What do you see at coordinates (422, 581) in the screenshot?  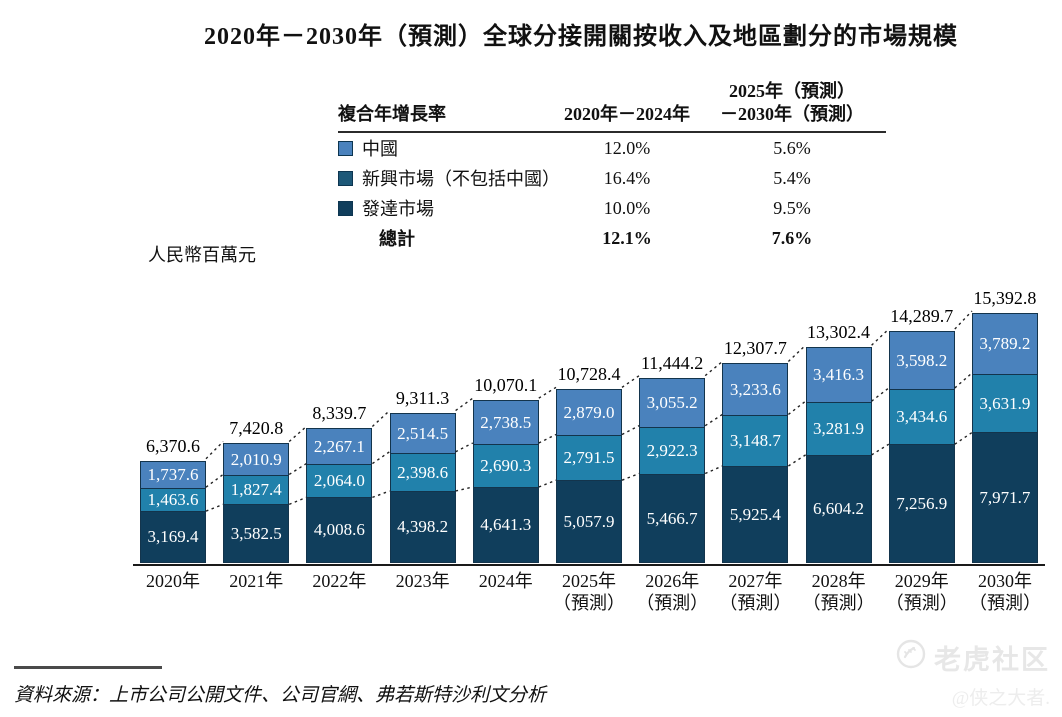 I see `x-axis-label-2023年: 2023年` at bounding box center [422, 581].